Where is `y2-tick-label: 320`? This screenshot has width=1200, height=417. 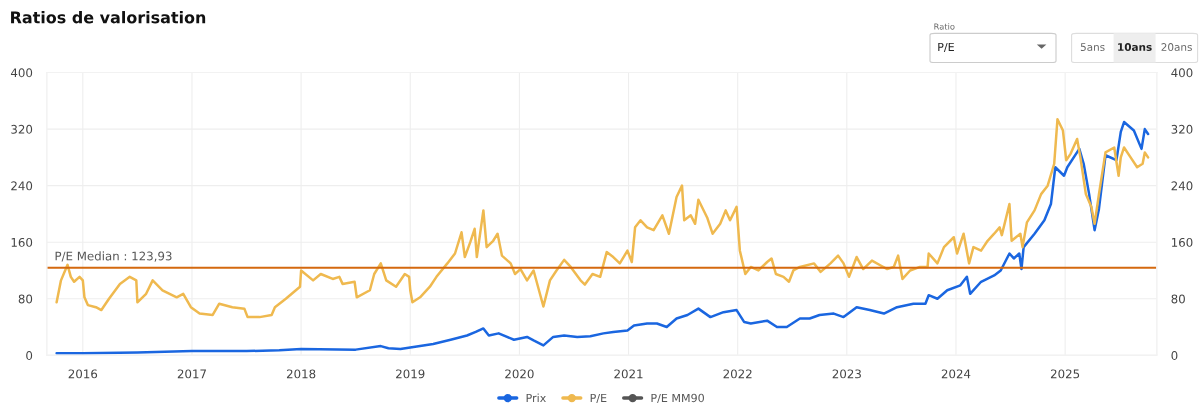 y2-tick-label: 320 is located at coordinates (1182, 129).